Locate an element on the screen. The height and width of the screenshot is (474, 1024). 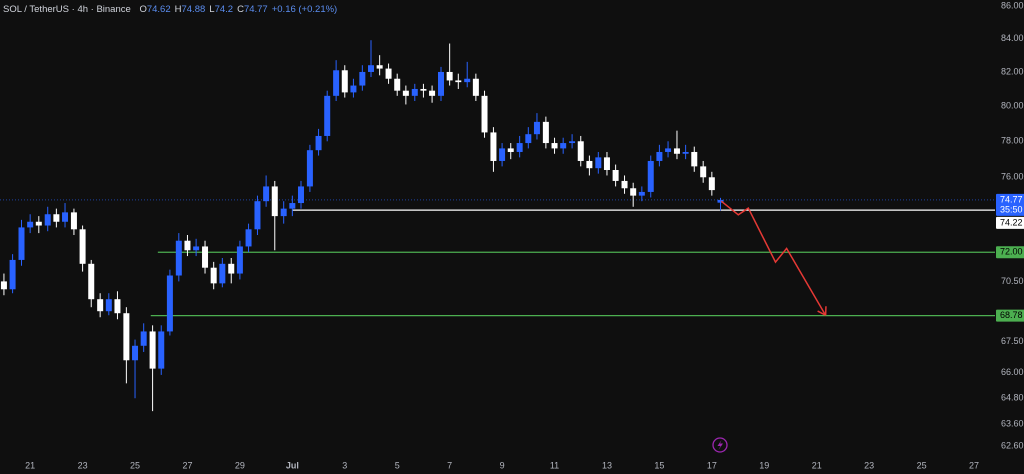
ohlc-label: C is located at coordinates (240, 9).